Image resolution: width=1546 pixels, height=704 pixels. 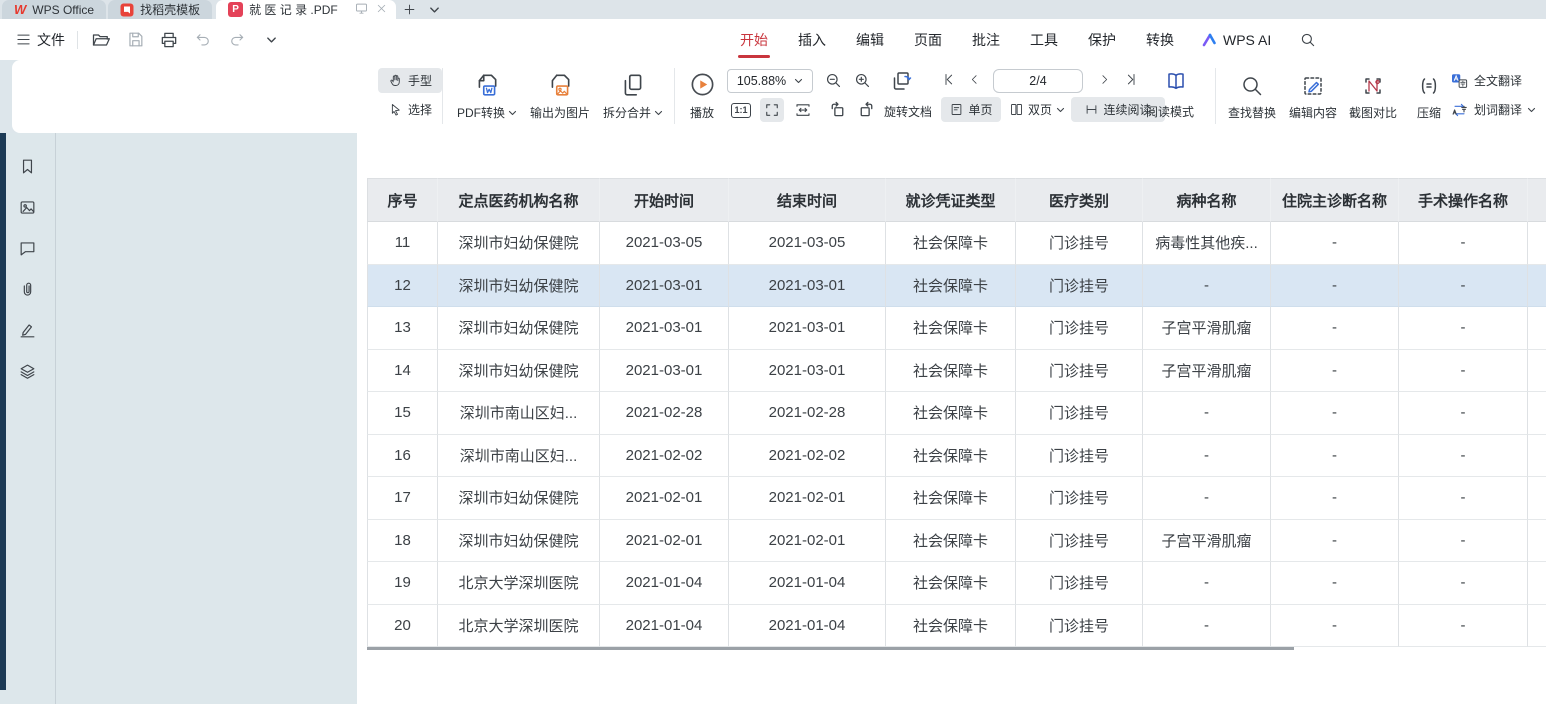 I want to click on header-disease-name: 病种名称, so click(x=1207, y=200).